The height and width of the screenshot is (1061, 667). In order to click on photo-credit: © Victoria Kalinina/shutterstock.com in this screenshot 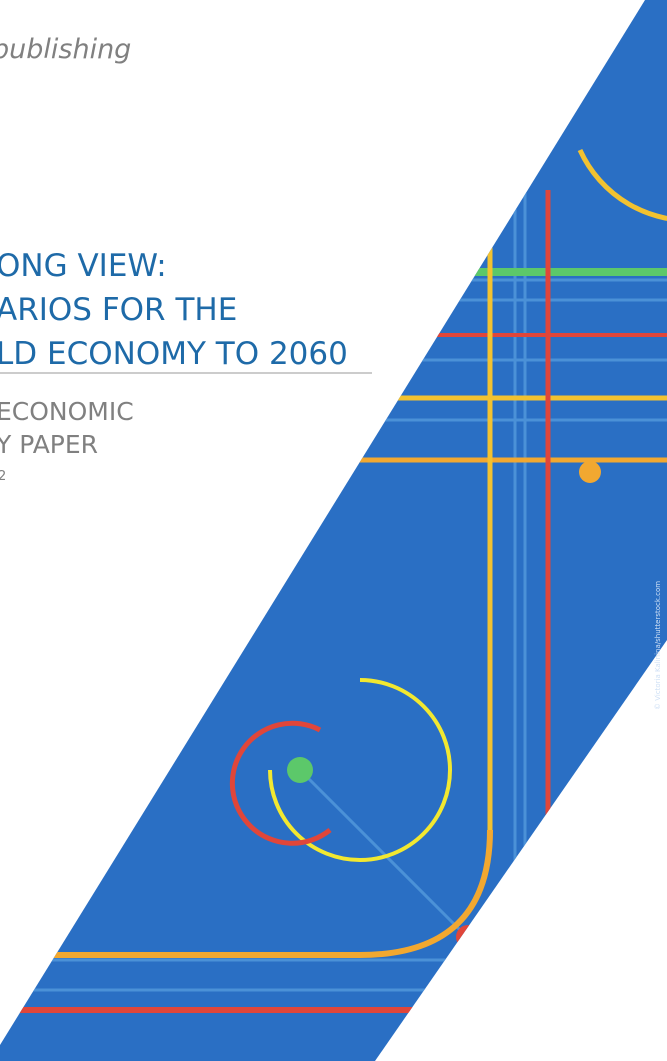, I will do `click(658, 645)`.